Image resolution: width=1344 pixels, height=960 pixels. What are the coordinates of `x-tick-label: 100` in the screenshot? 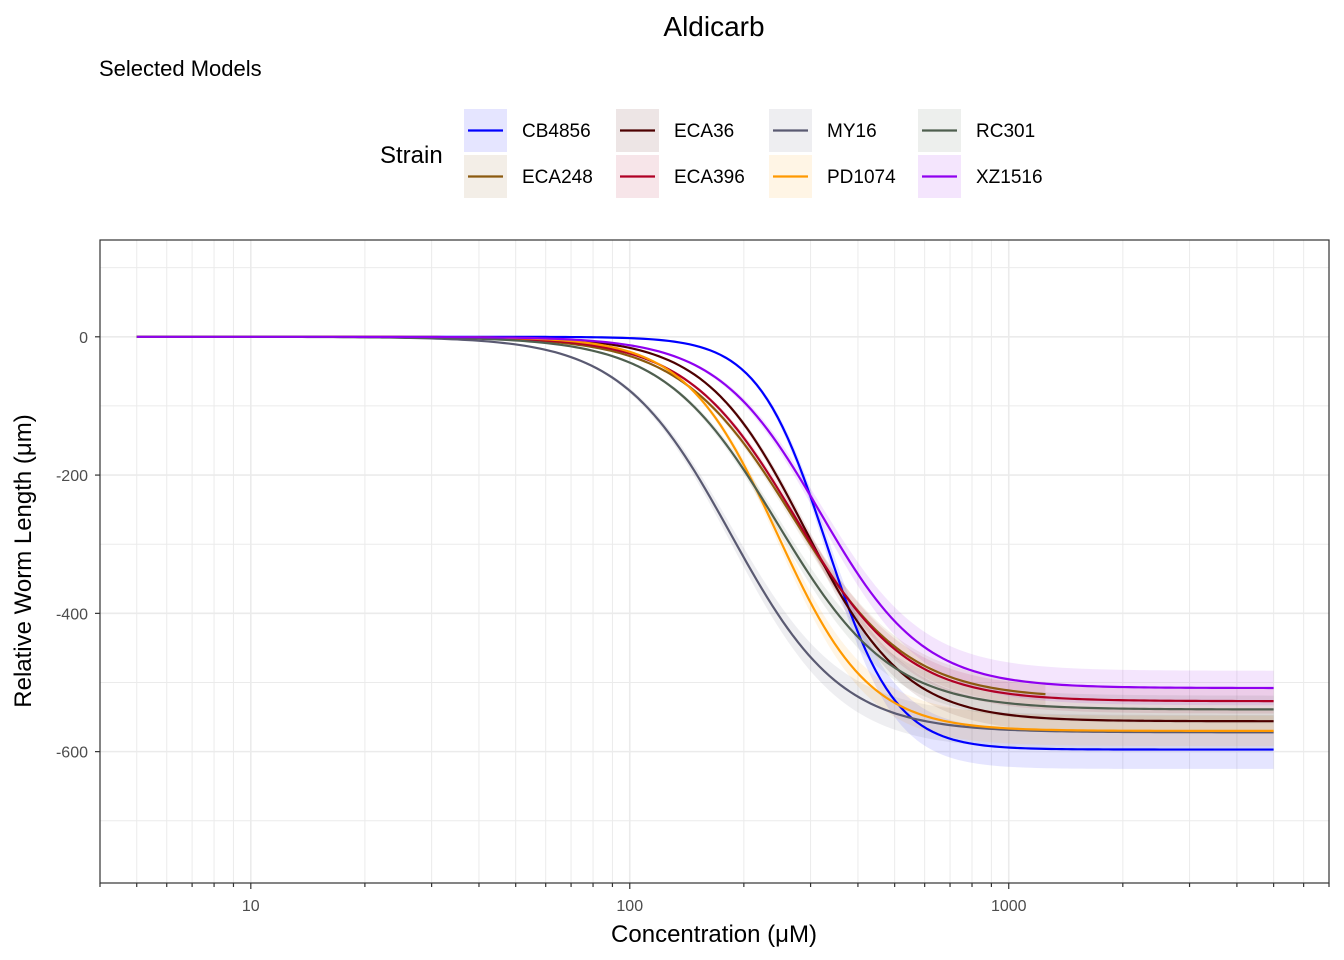 It's located at (629, 906).